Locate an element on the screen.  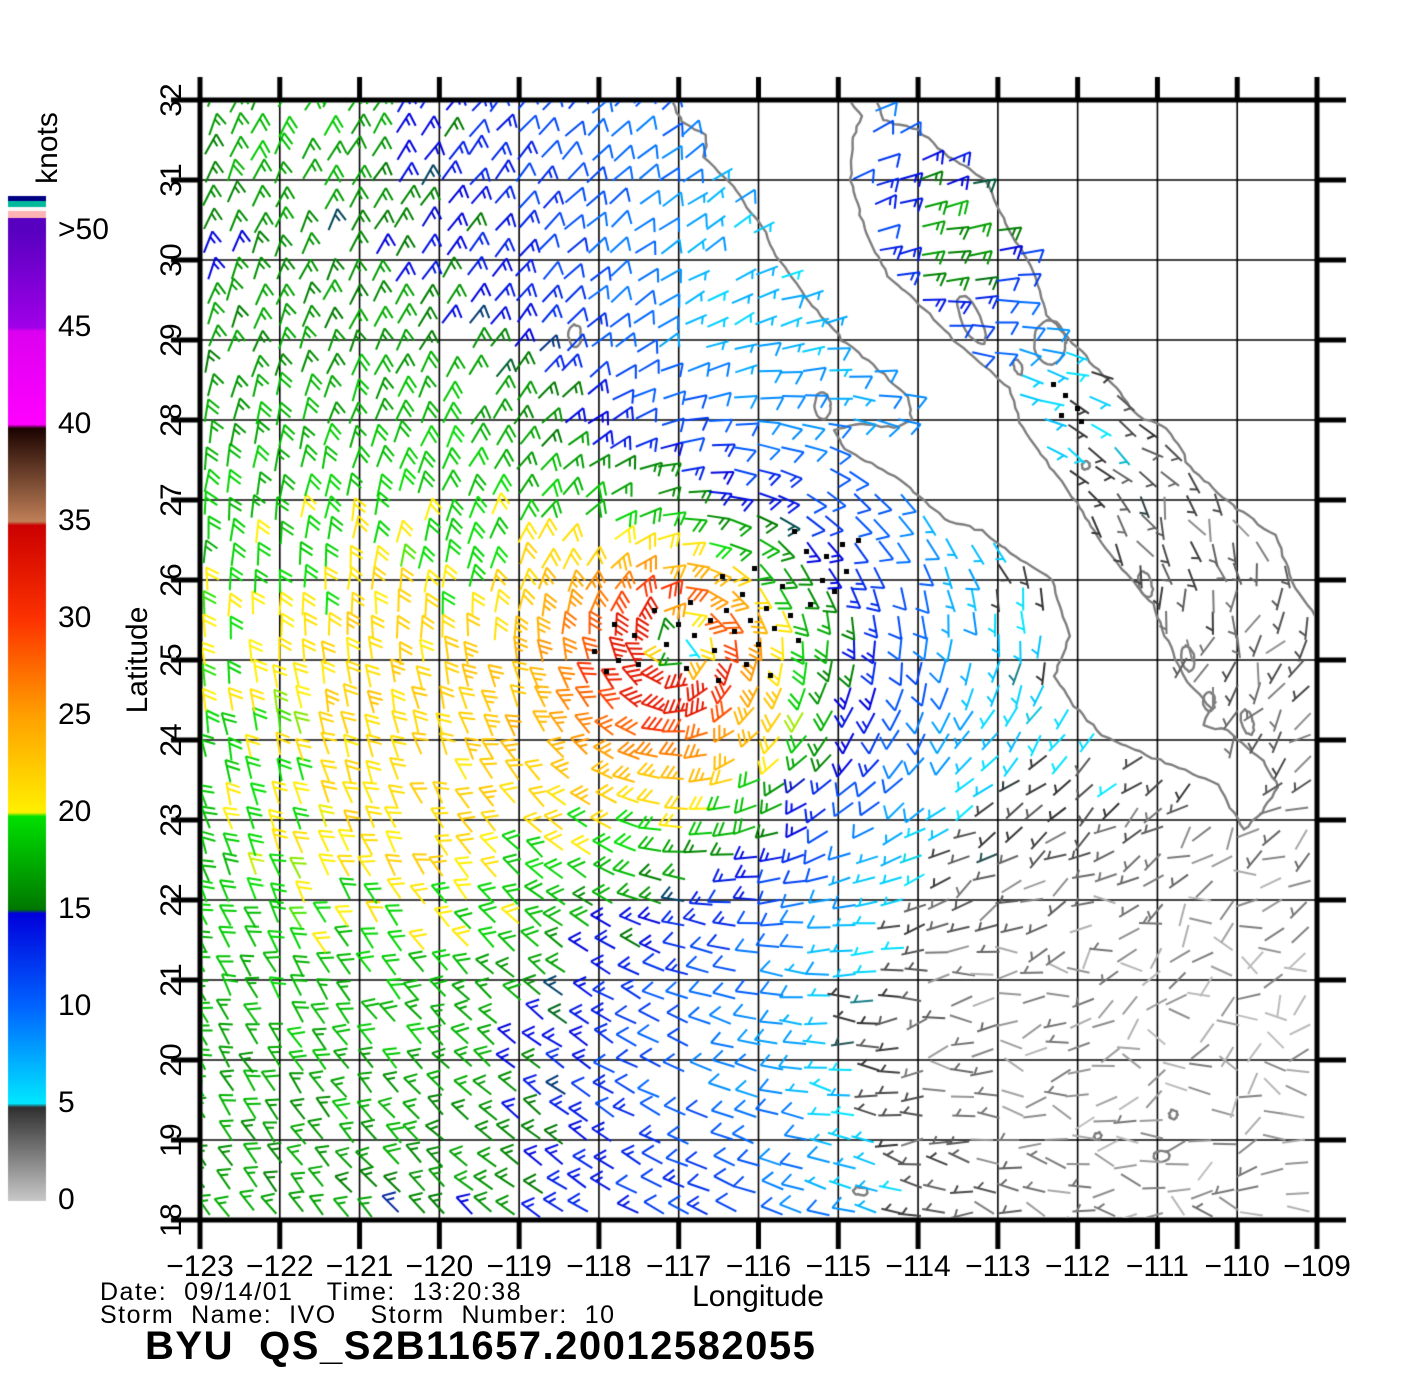
y-tick-label: 18 is located at coordinates (171, 1220).